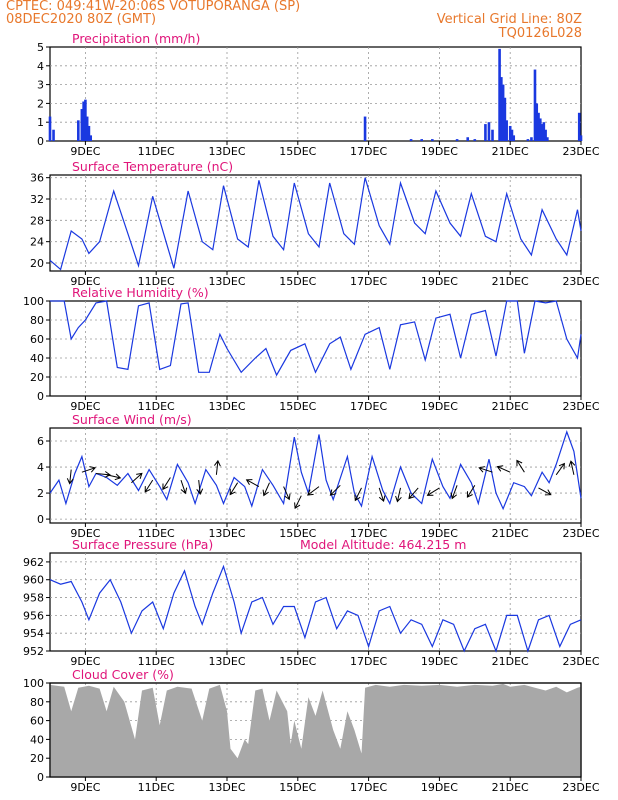  What do you see at coordinates (509, 19) in the screenshot?
I see `grid-note: Vertical Grid Line: 80Z` at bounding box center [509, 19].